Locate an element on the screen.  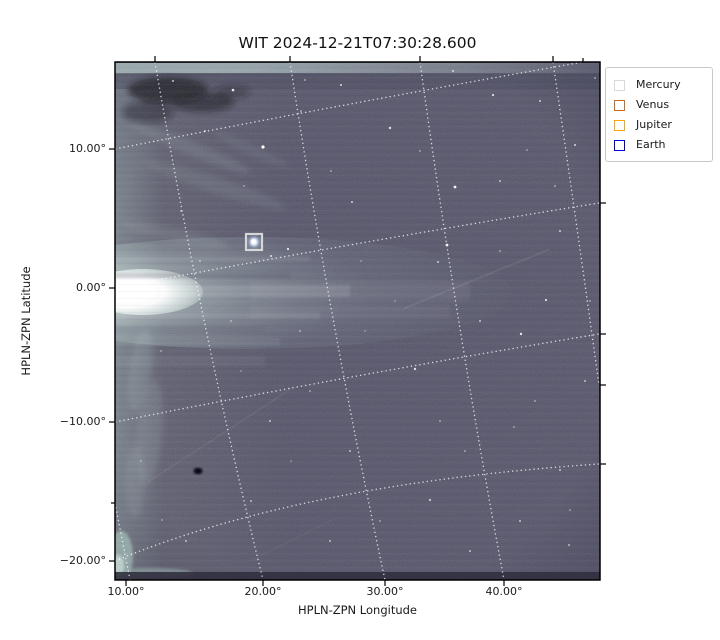
legend-item-venus: Venus is located at coordinates (659, 105).